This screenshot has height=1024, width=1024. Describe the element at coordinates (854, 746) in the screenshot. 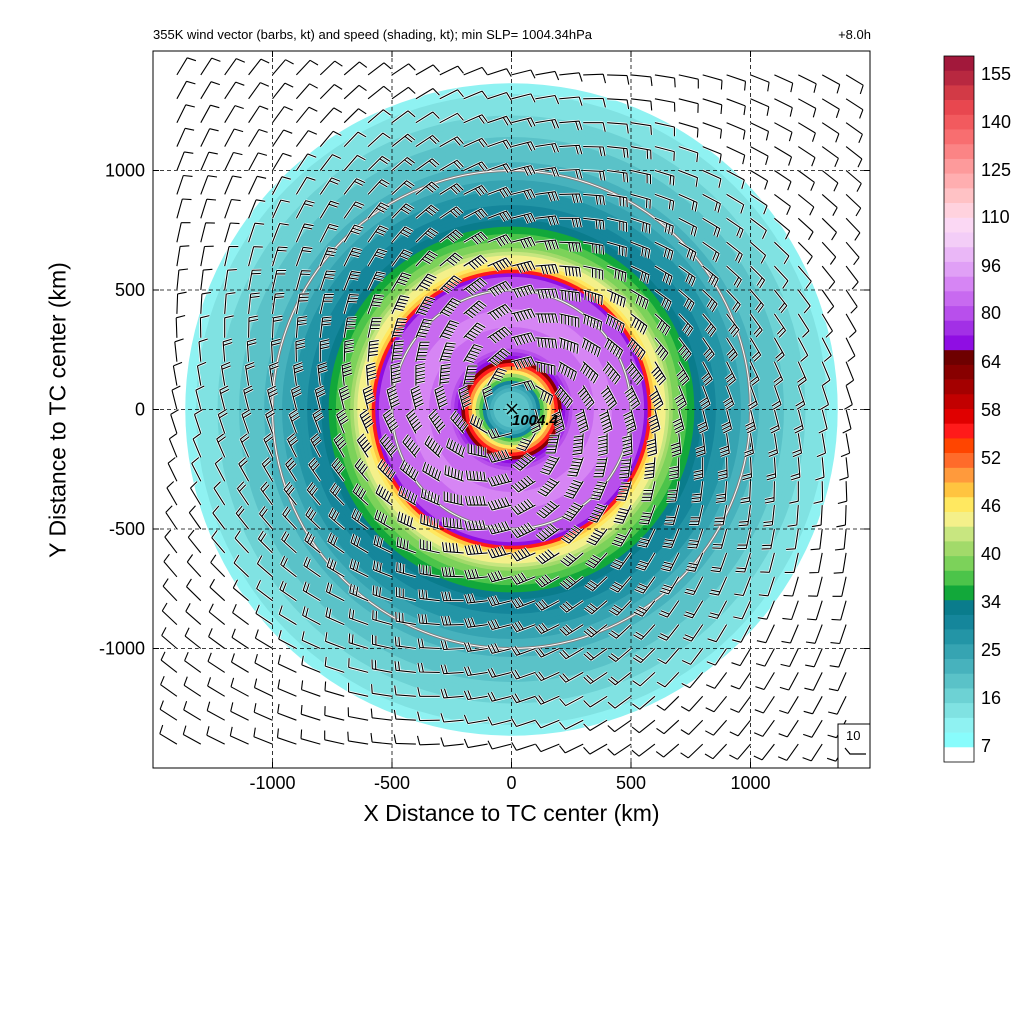

I see `reference-barb-box` at that location.